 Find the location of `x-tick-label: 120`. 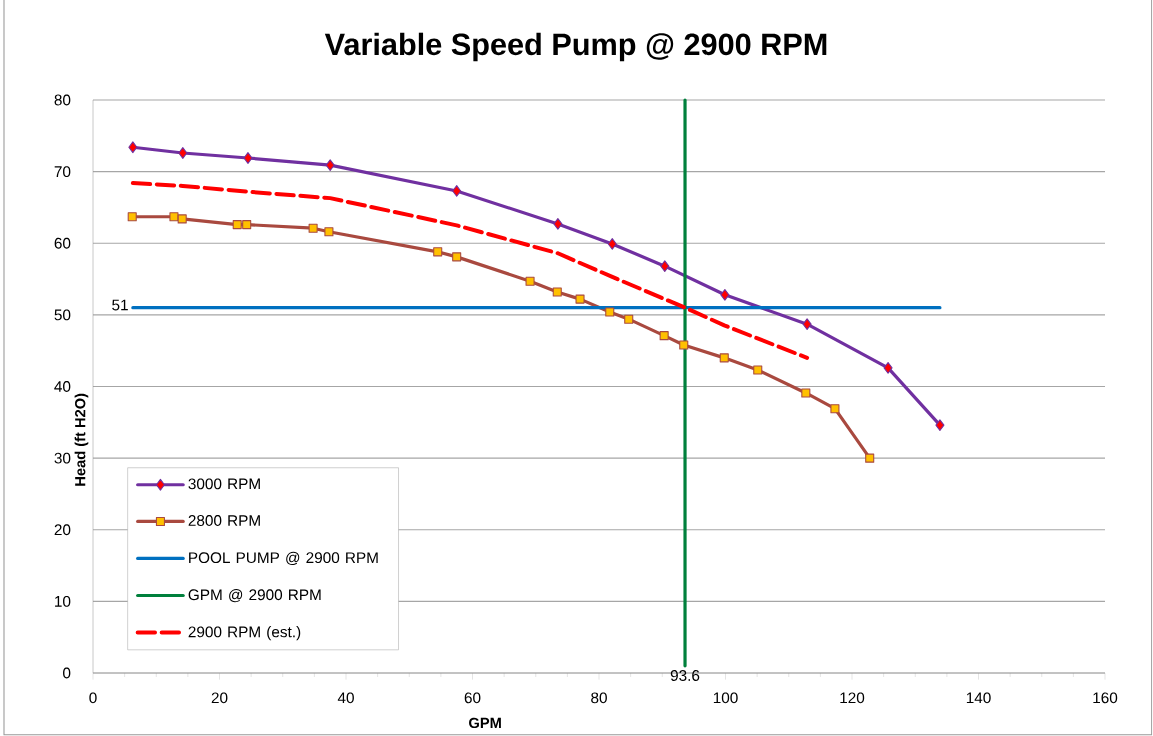

x-tick-label: 120 is located at coordinates (852, 698).